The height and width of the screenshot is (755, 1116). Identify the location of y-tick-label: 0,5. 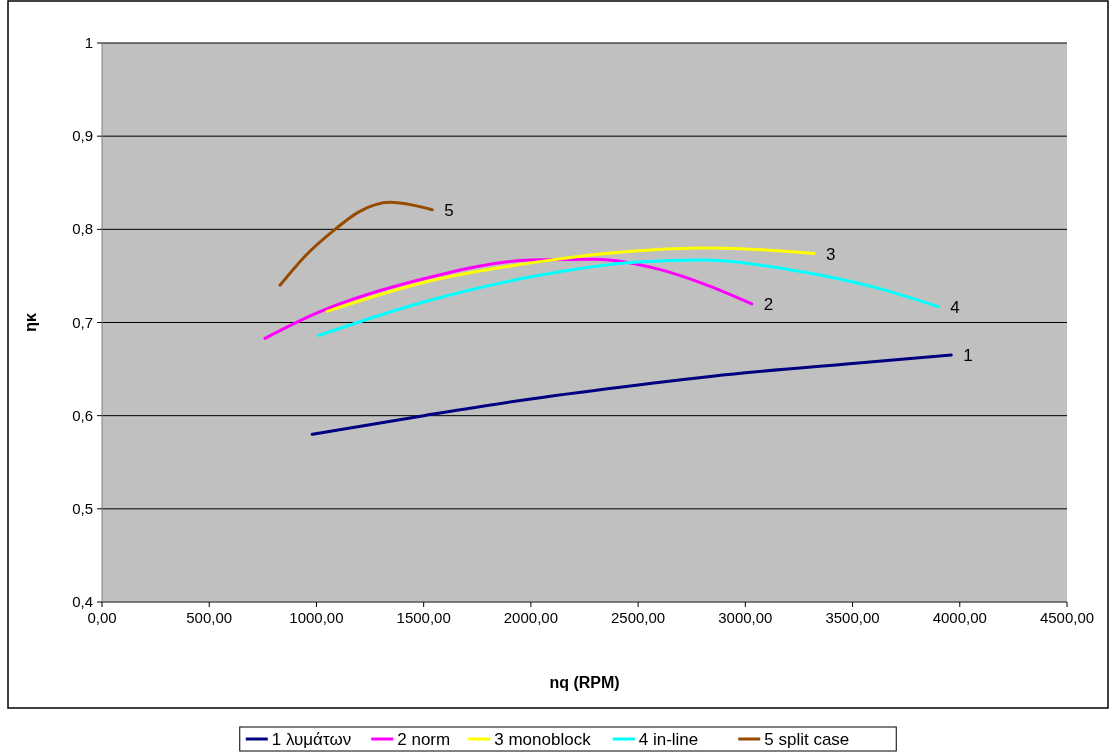
(82, 508).